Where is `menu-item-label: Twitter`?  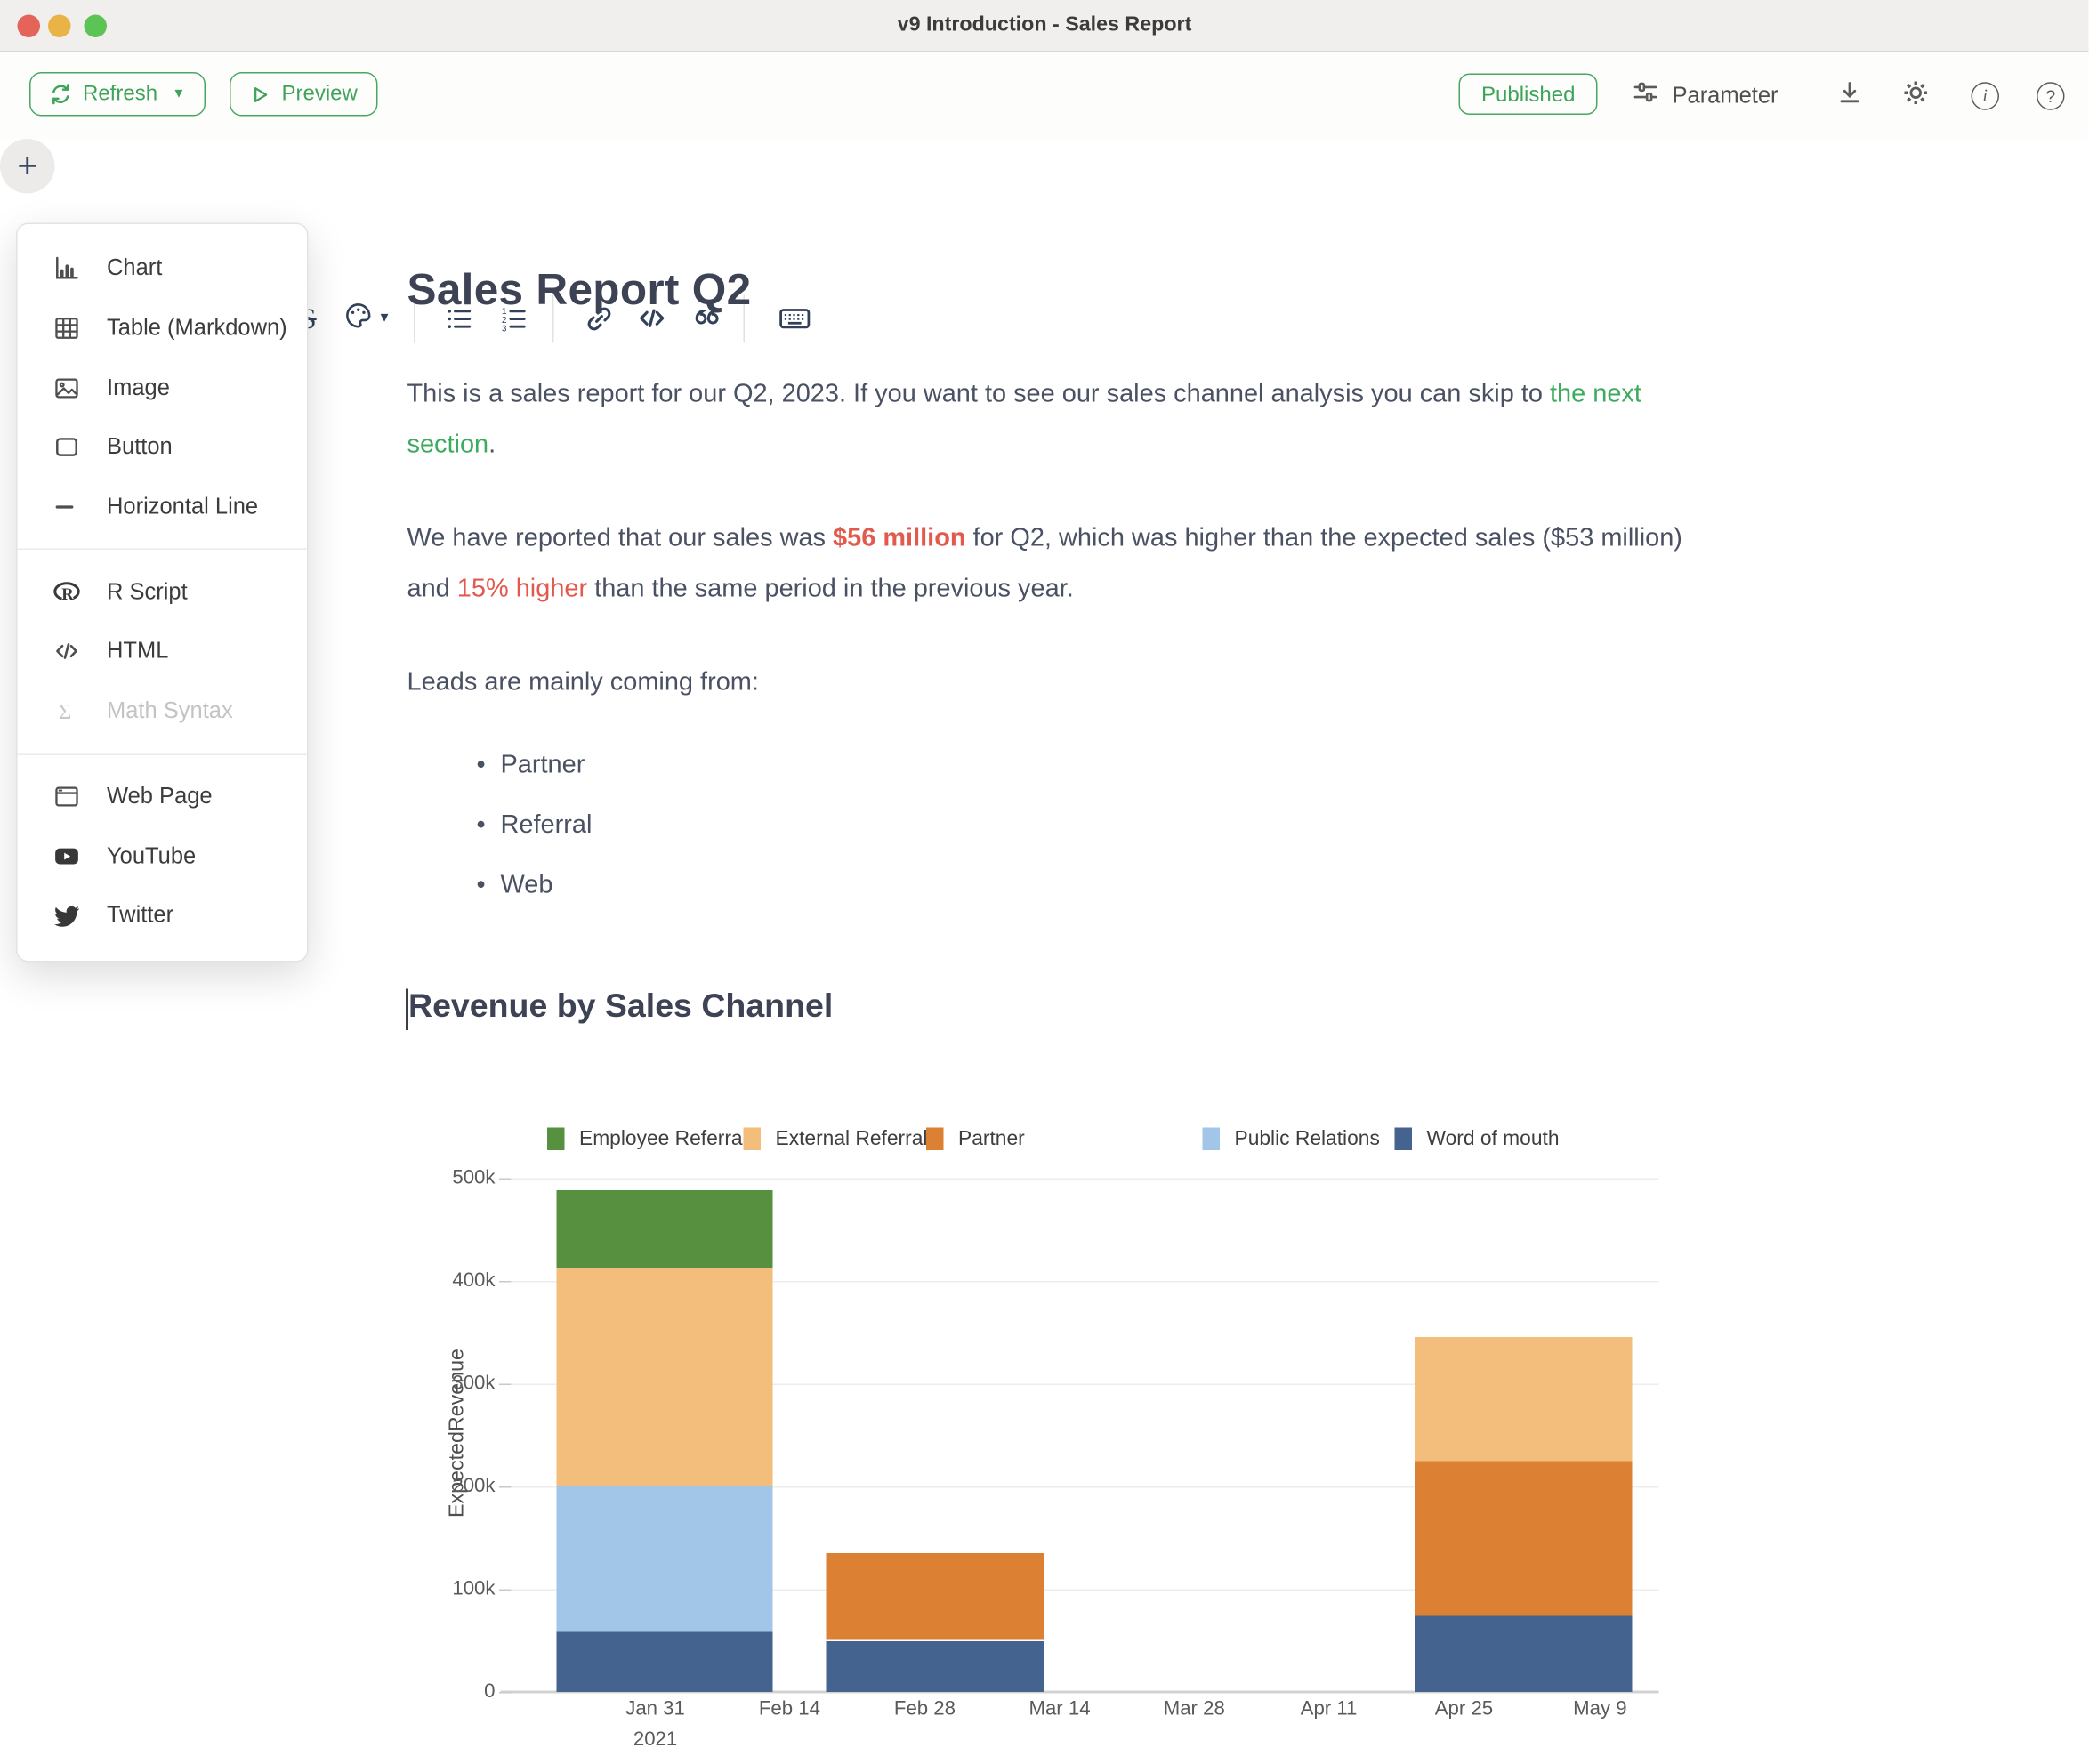 menu-item-label: Twitter is located at coordinates (140, 915).